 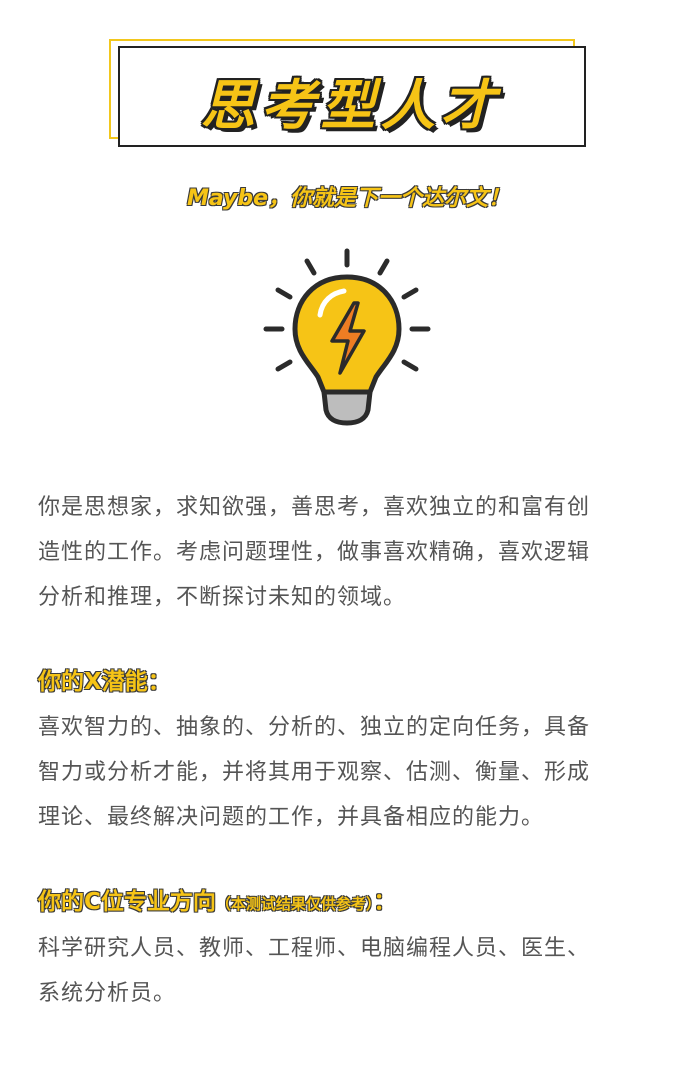 I want to click on potential-heading: 你的X潜能：, so click(x=104, y=682).